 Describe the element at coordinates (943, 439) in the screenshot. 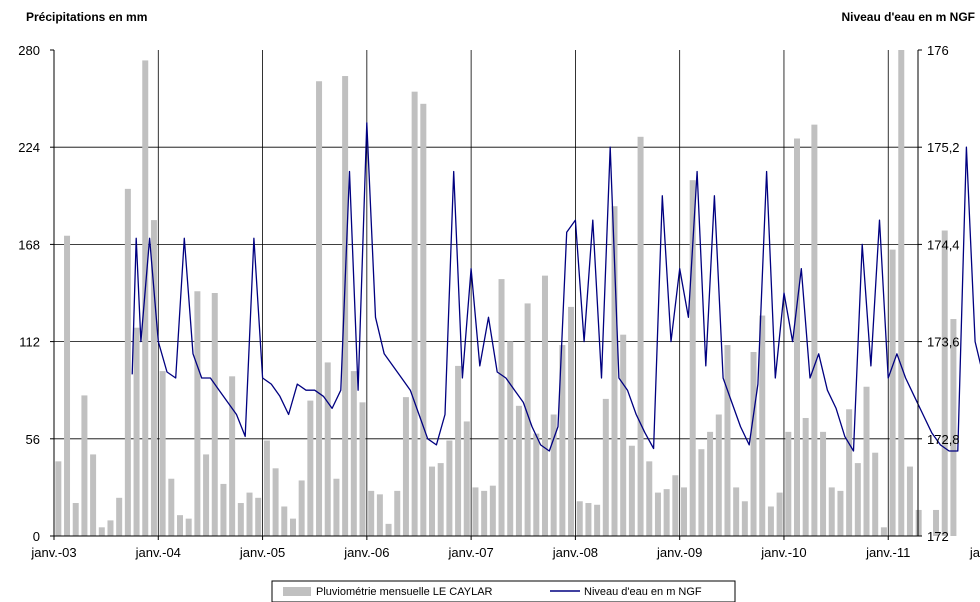

I see `y-right-tick-label: 172,8` at that location.